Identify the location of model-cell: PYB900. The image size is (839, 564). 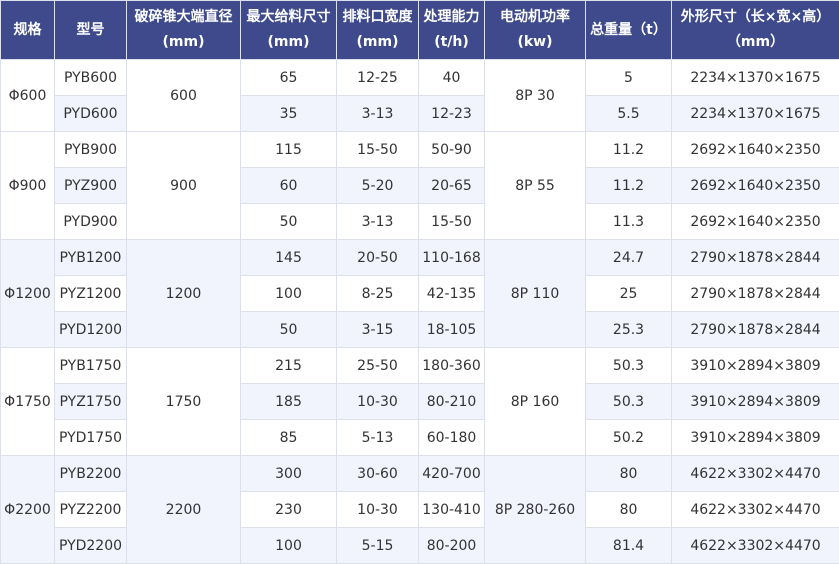
(91, 150).